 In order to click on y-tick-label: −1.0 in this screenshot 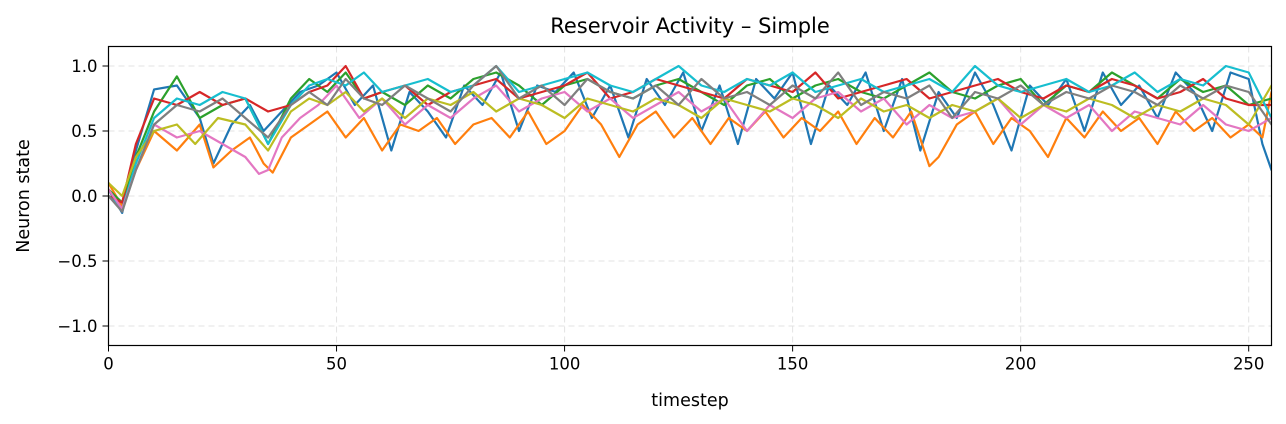, I will do `click(77, 326)`.